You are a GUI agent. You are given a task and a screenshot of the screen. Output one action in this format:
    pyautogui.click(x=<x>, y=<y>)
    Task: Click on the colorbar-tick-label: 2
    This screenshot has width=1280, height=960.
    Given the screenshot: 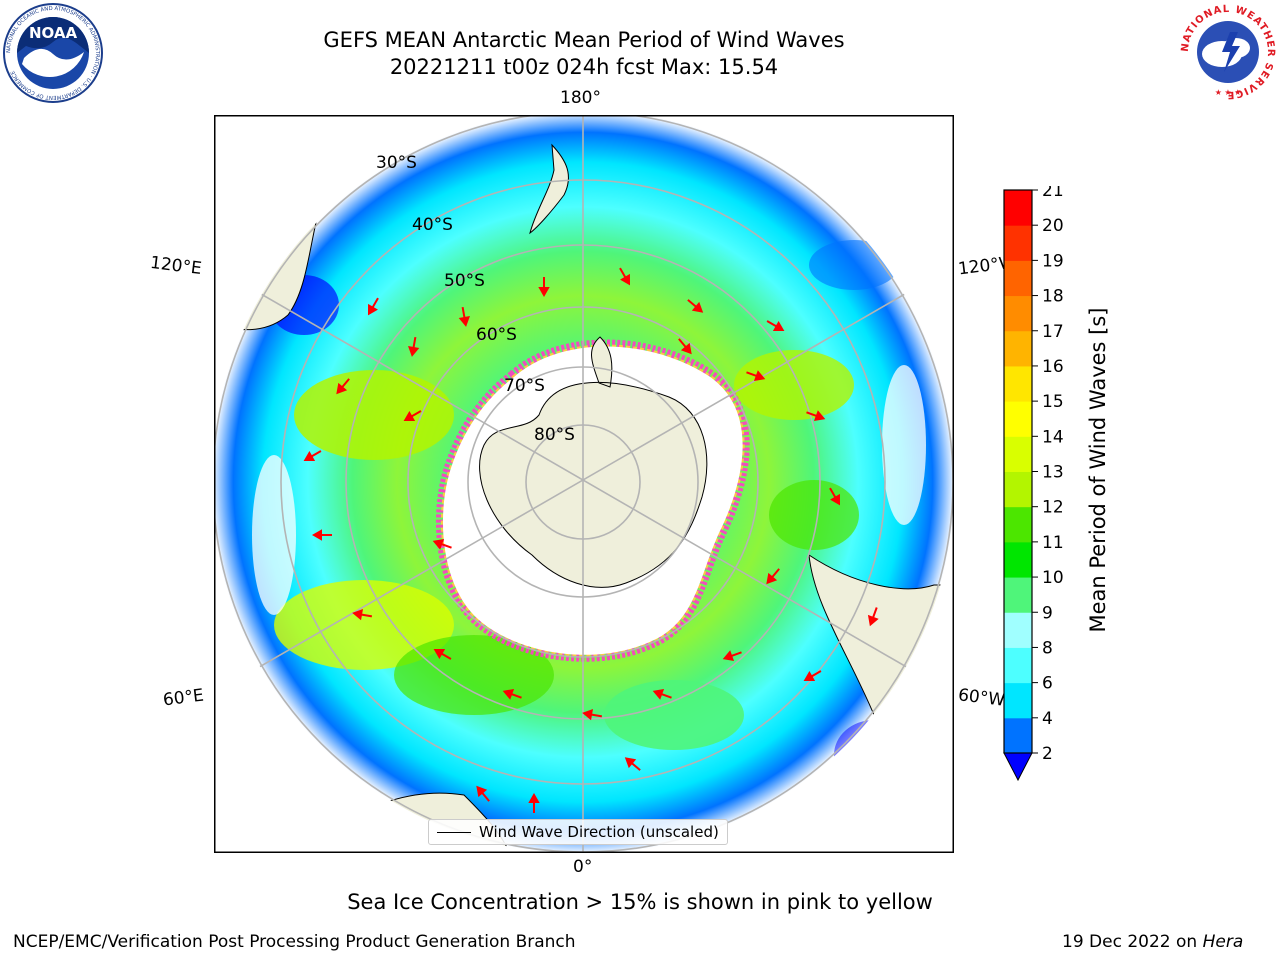 What is the action you would take?
    pyautogui.click(x=1047, y=754)
    